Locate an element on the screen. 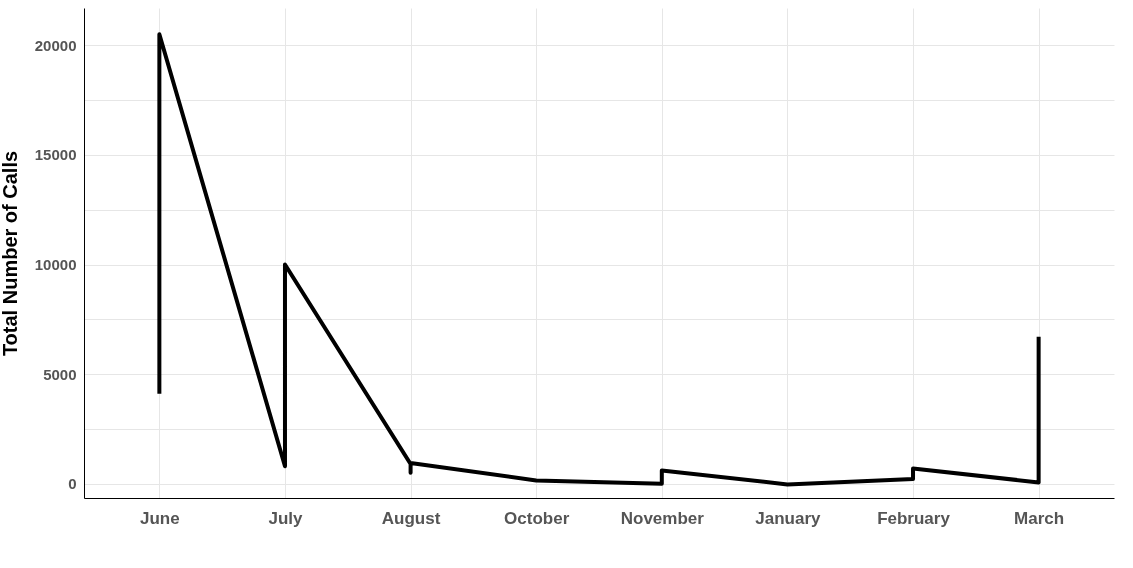  y-tick-label: 10000 is located at coordinates (55, 265).